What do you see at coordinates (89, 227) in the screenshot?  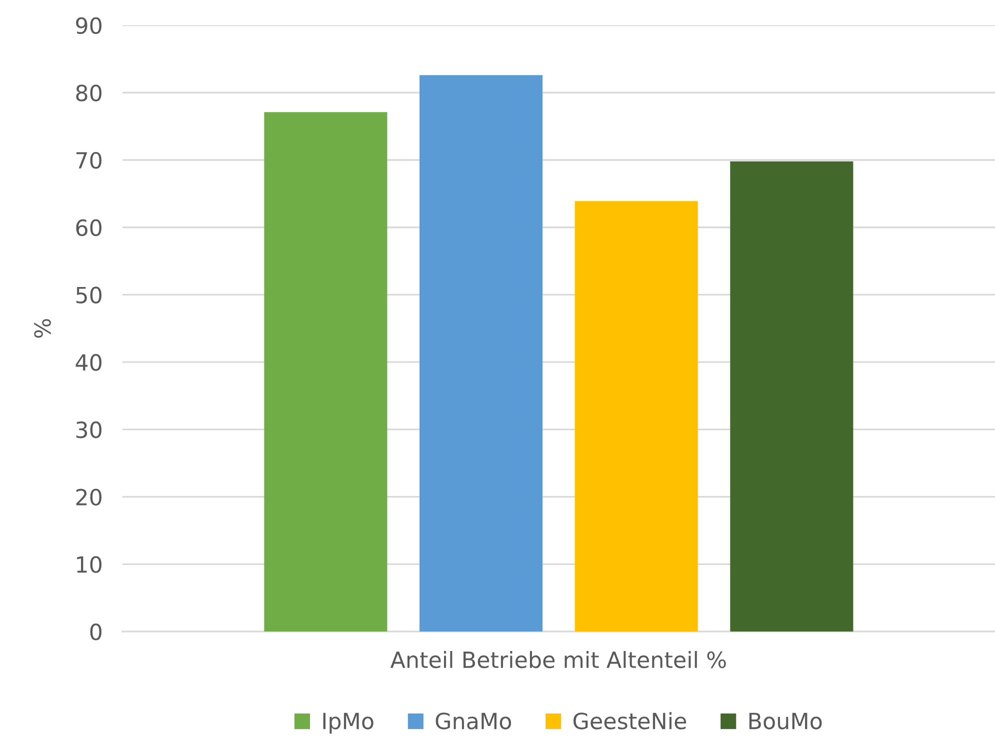 I see `y-tick-label: 60` at bounding box center [89, 227].